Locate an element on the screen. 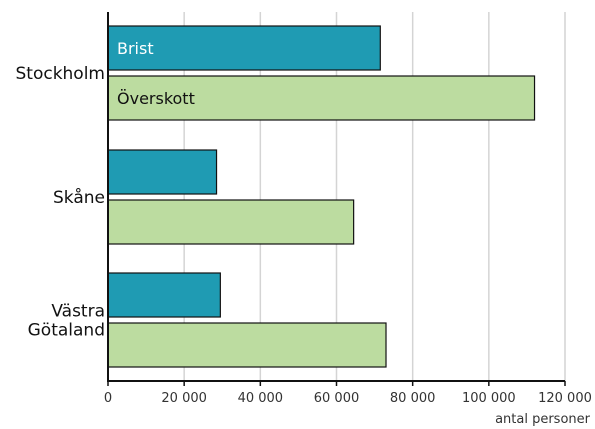 Image resolution: width=595 pixels, height=429 pixels. x-tick-label: 100 000 is located at coordinates (489, 398).